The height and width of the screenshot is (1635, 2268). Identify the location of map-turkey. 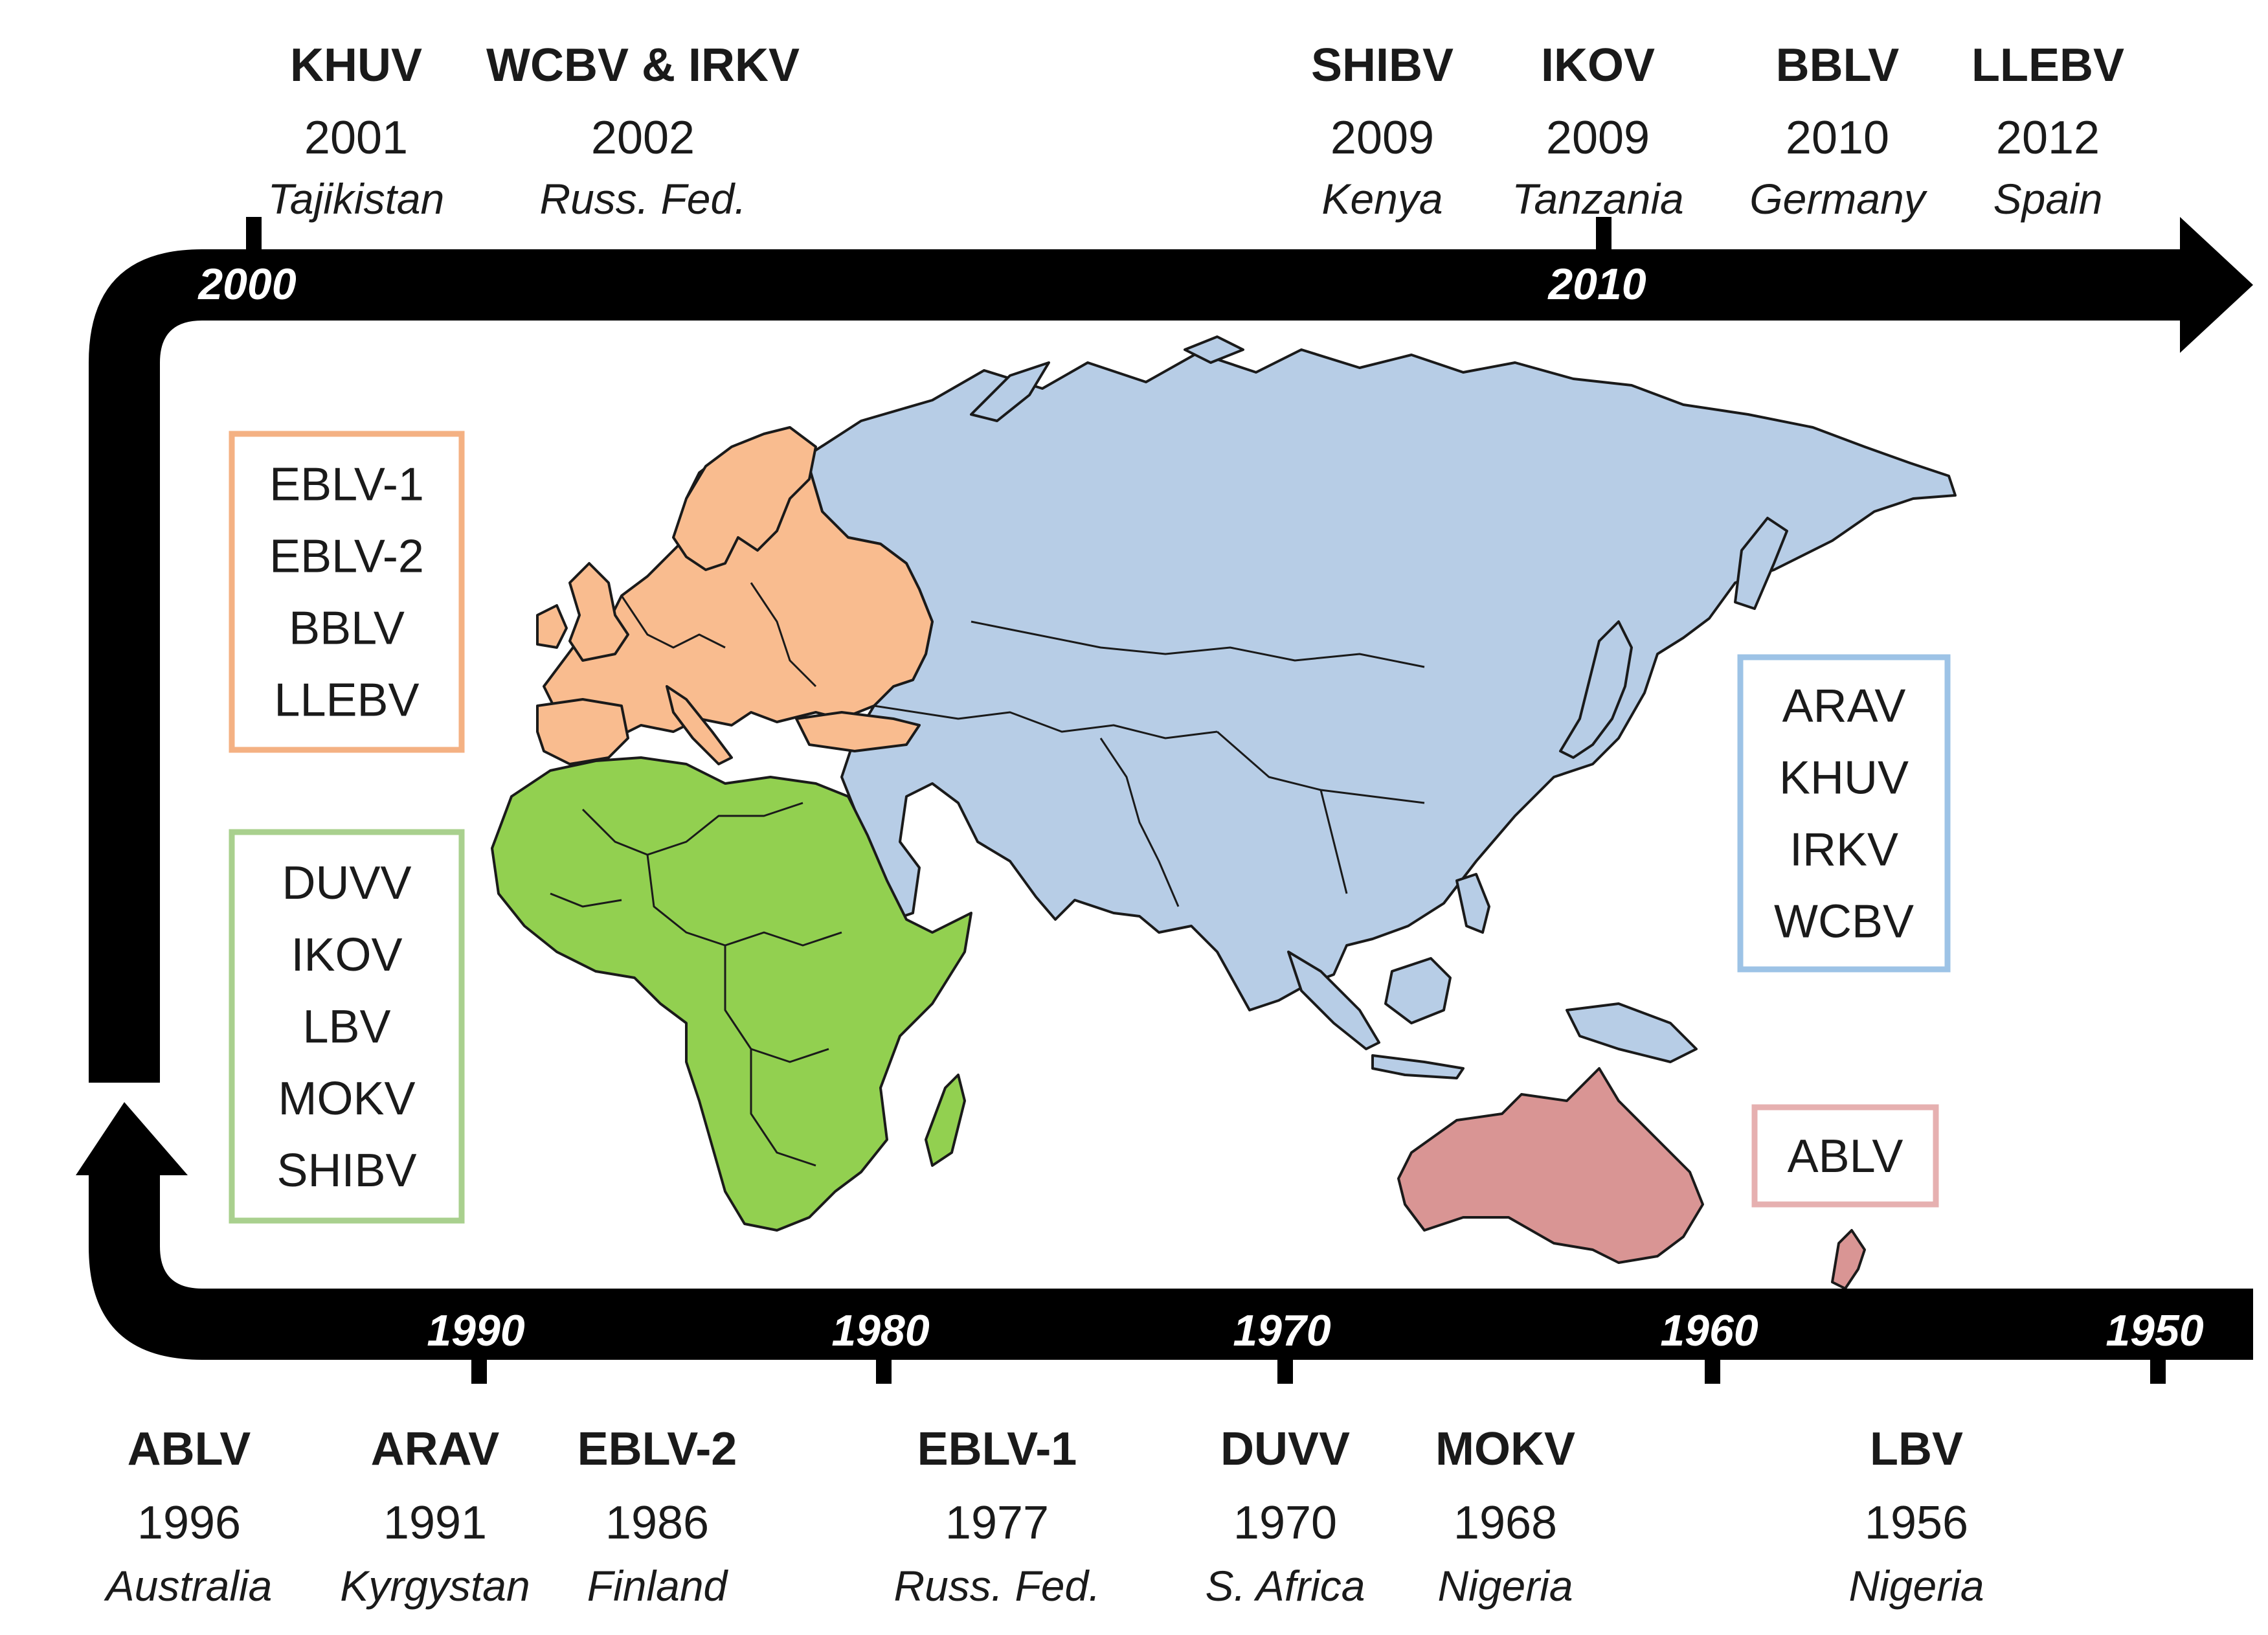
(858, 731).